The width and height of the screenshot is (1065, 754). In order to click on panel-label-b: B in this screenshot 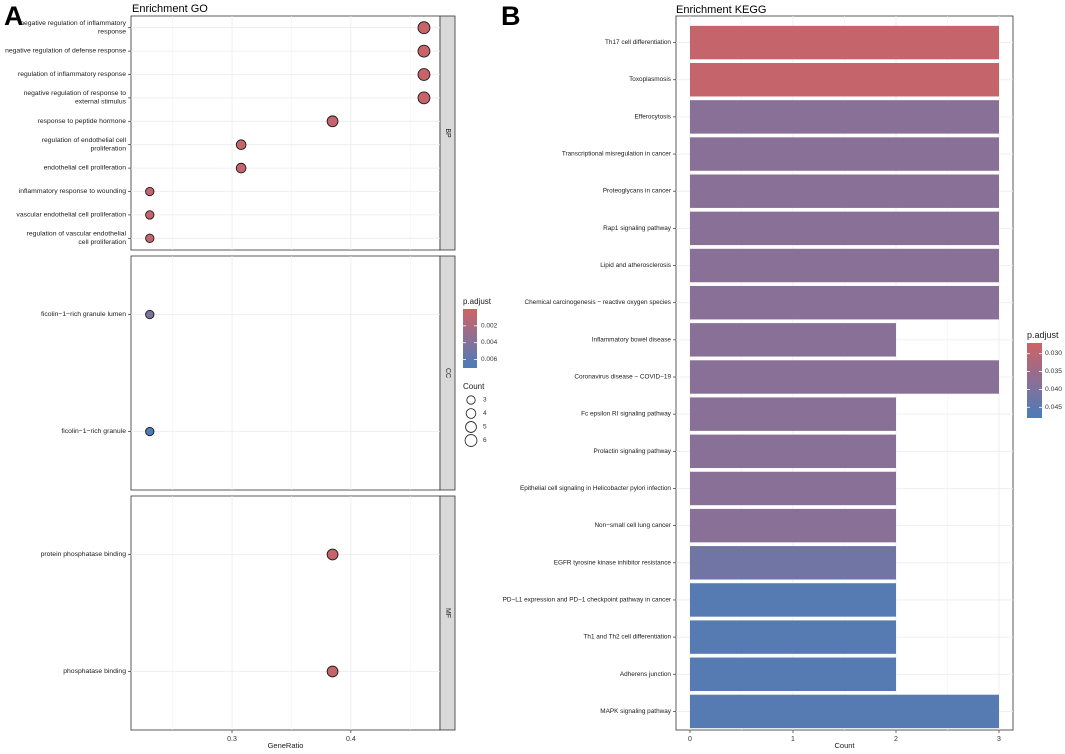, I will do `click(511, 16)`.